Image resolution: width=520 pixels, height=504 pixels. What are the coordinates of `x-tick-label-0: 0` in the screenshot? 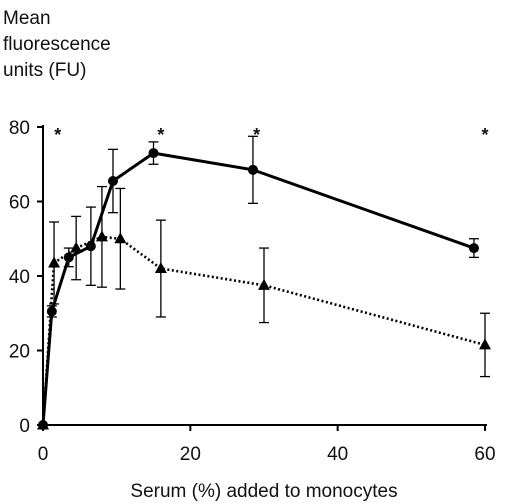 It's located at (43, 454).